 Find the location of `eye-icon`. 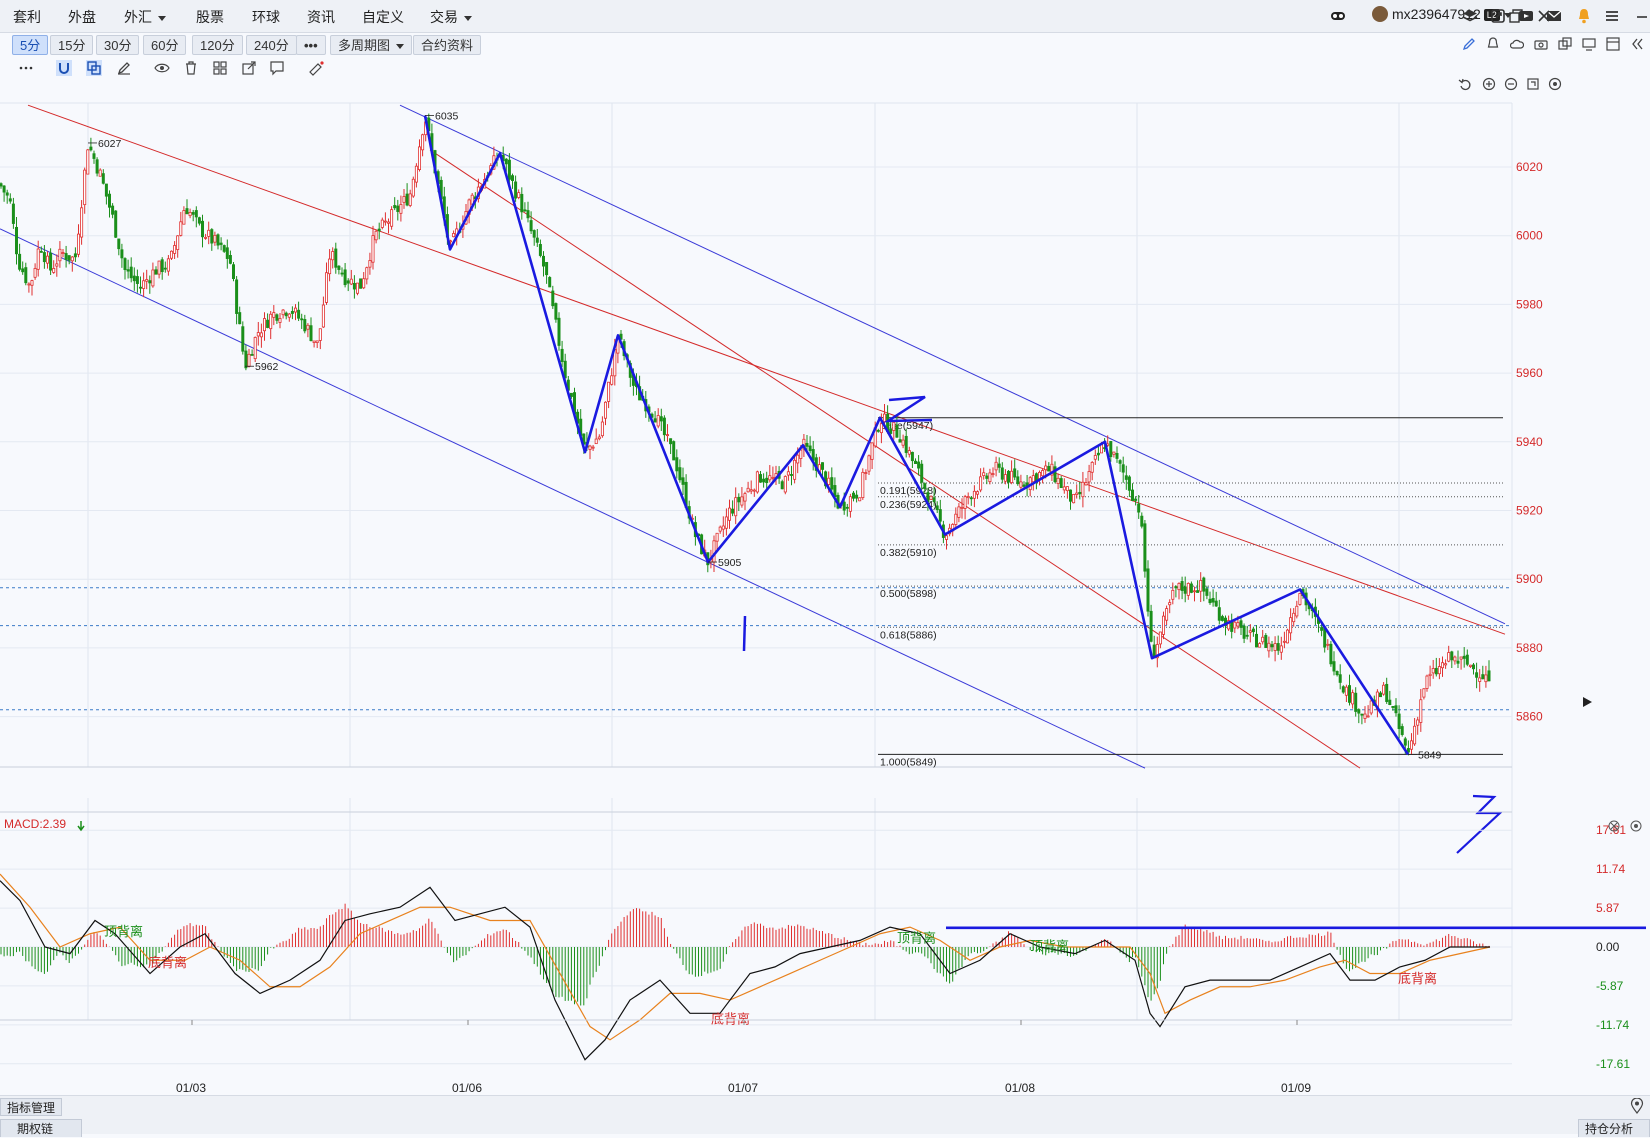

eye-icon is located at coordinates (162, 68).